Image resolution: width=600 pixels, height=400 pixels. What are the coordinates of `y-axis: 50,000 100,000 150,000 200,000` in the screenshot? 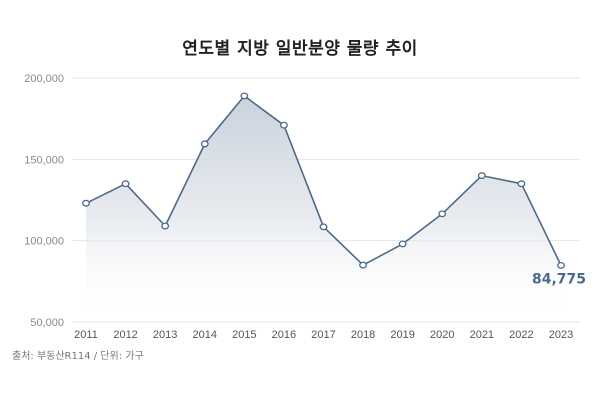 It's located at (44, 201).